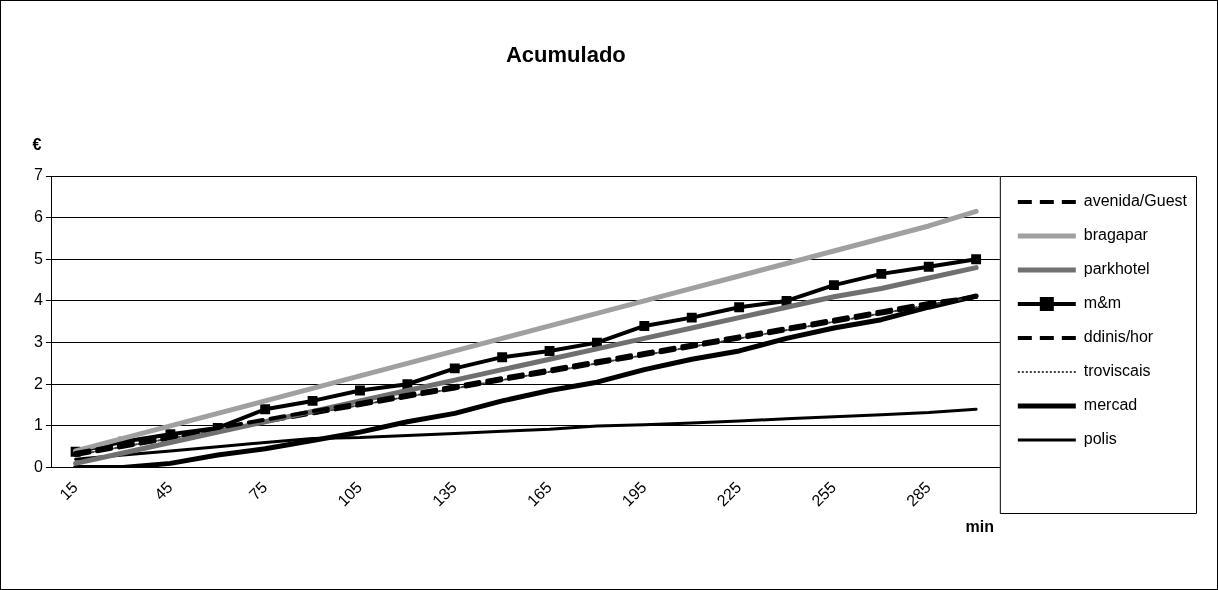 The width and height of the screenshot is (1218, 590). Describe the element at coordinates (38, 175) in the screenshot. I see `y-tick-label: 7` at that location.